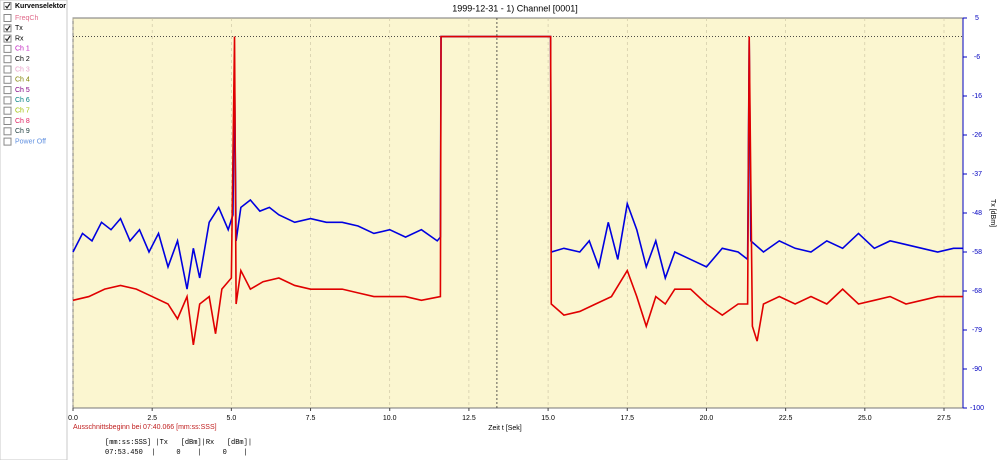  Describe the element at coordinates (22, 111) in the screenshot. I see `curve-option: Ch 7` at that location.